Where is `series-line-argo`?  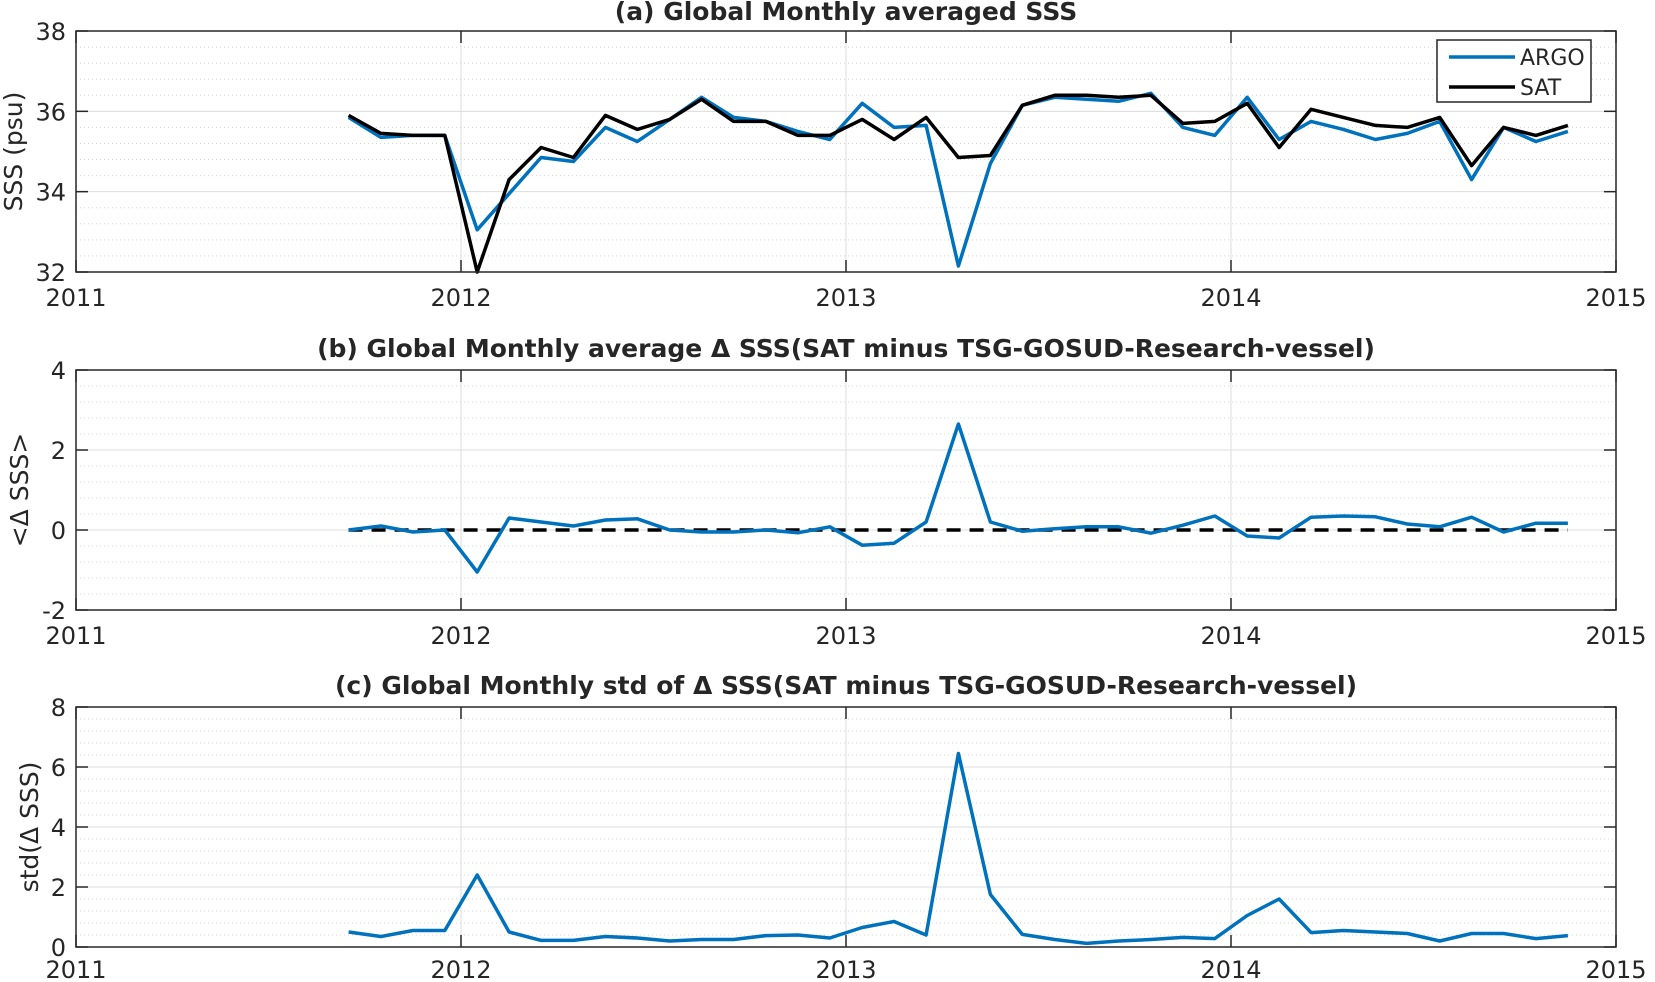
series-line-argo is located at coordinates (958, 179).